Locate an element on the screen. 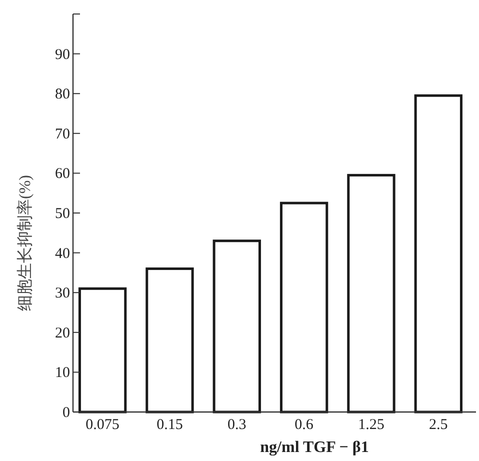  x-tick-label: 0.075 is located at coordinates (103, 425).